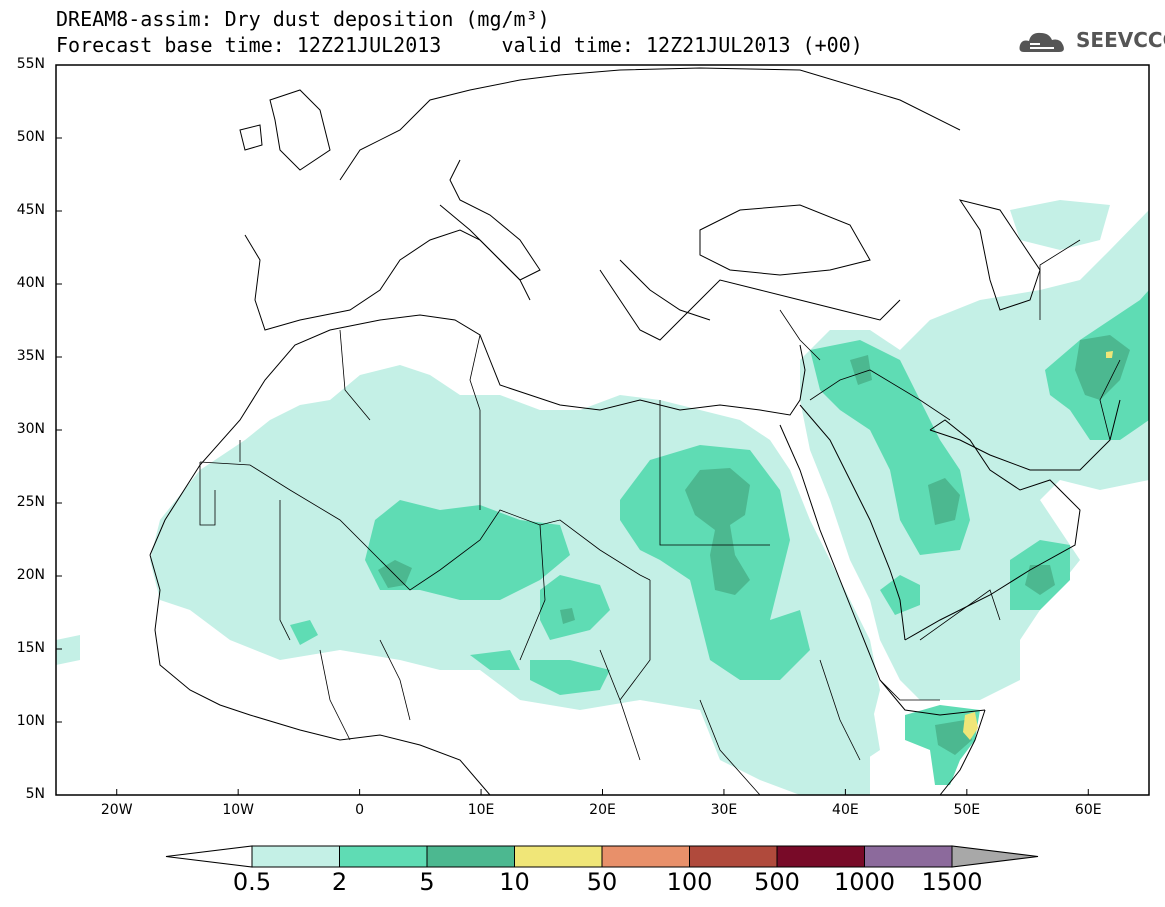 This screenshot has height=907, width=1165. What do you see at coordinates (864, 882) in the screenshot?
I see `colorbar-label: 1000` at bounding box center [864, 882].